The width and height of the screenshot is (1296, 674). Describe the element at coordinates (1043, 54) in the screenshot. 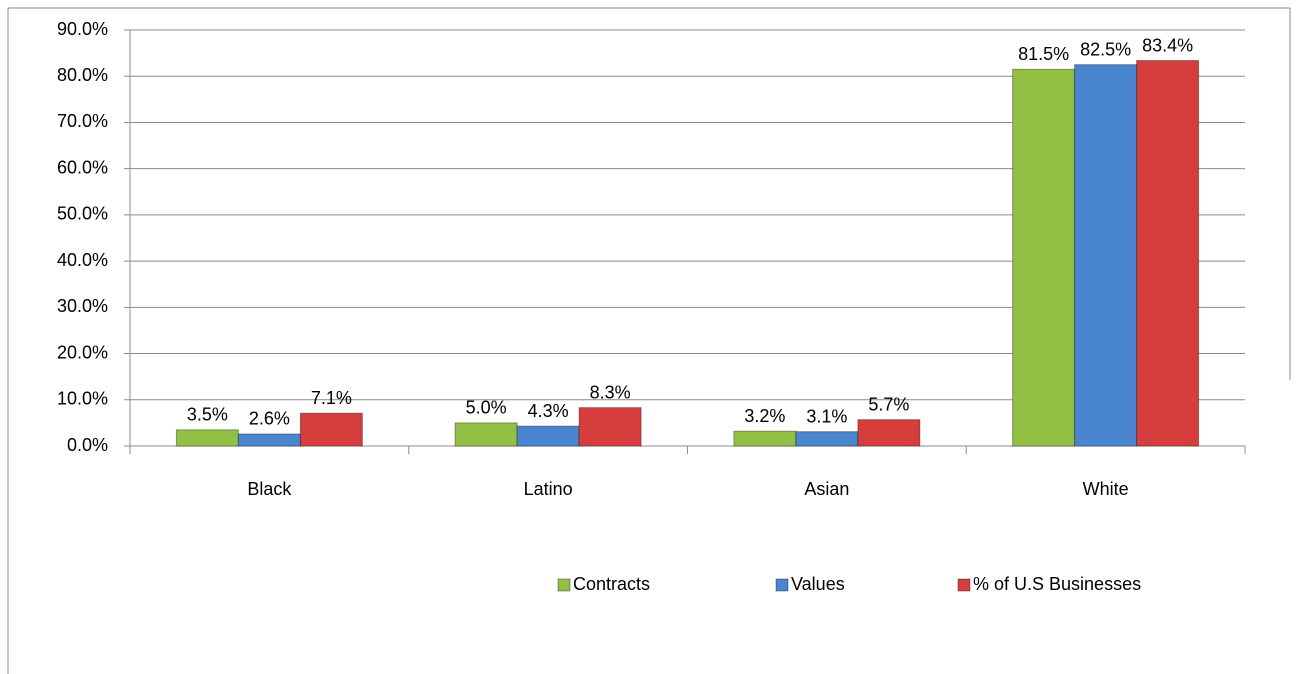

I see `value-label: 81.5%` at that location.